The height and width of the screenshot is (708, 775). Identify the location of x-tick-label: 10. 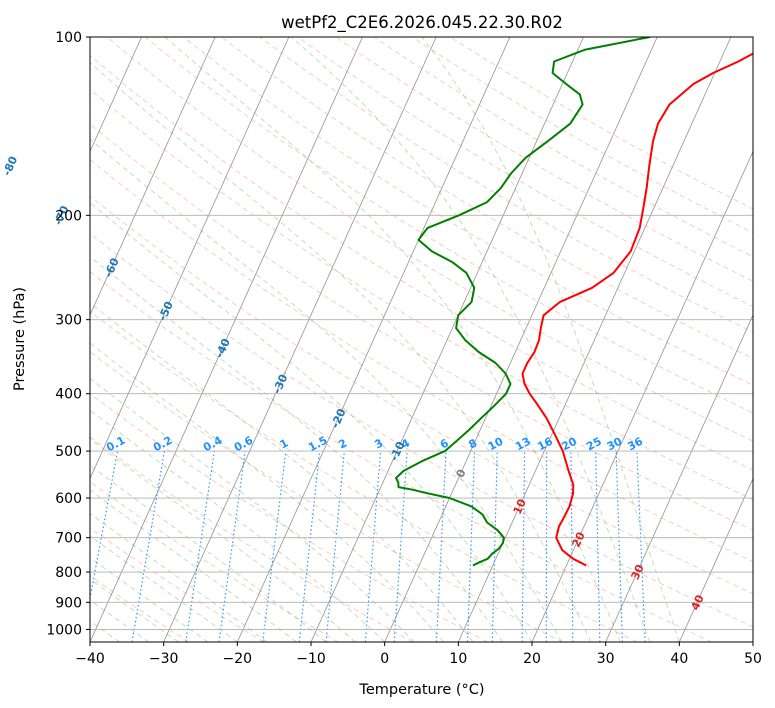
(458, 659).